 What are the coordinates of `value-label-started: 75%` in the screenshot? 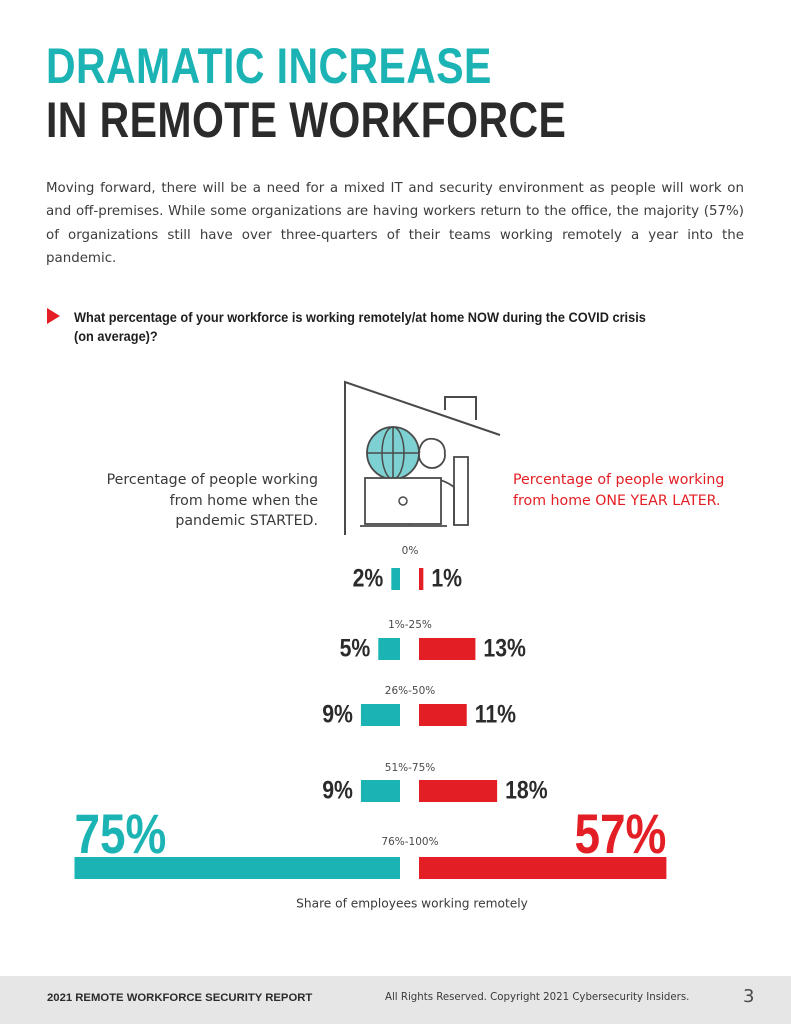 It's located at (121, 834).